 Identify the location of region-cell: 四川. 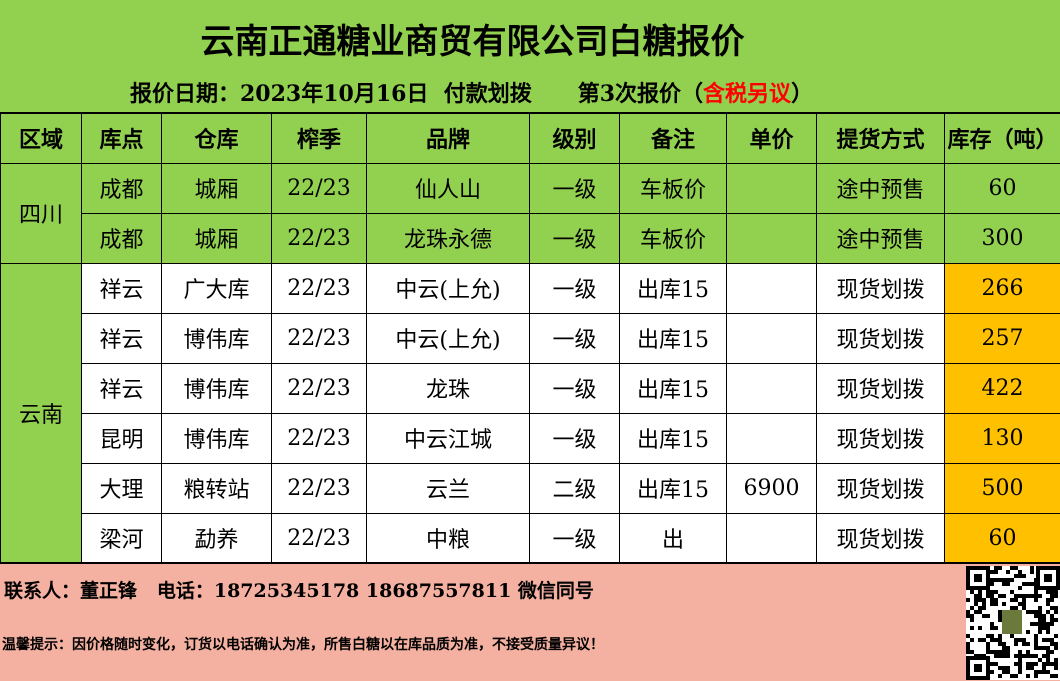
(41, 213).